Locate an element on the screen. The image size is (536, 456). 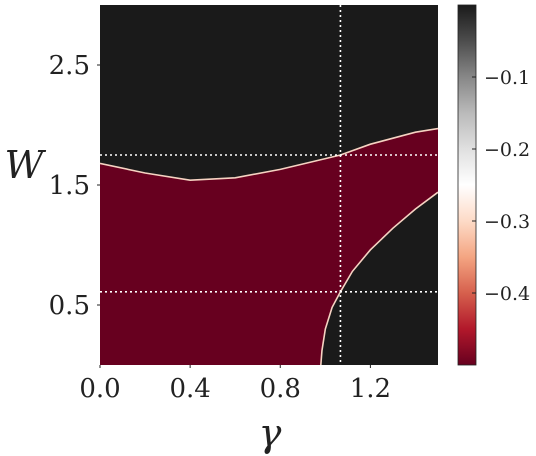
colorbar is located at coordinates (467, 185).